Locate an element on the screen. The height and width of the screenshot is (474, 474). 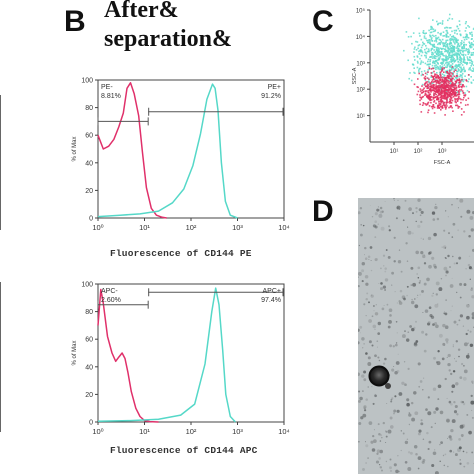
y-tick-label: 10¹ is located at coordinates (360, 117).